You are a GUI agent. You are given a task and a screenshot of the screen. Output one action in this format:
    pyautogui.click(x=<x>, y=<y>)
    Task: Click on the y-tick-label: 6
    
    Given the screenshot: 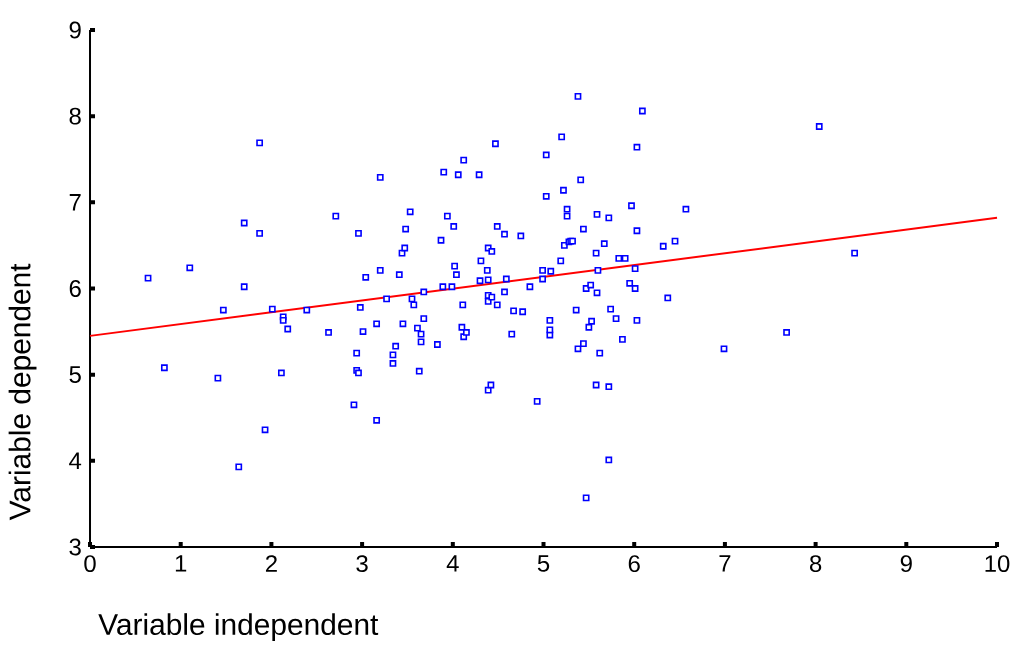 What is the action you would take?
    pyautogui.click(x=75, y=288)
    